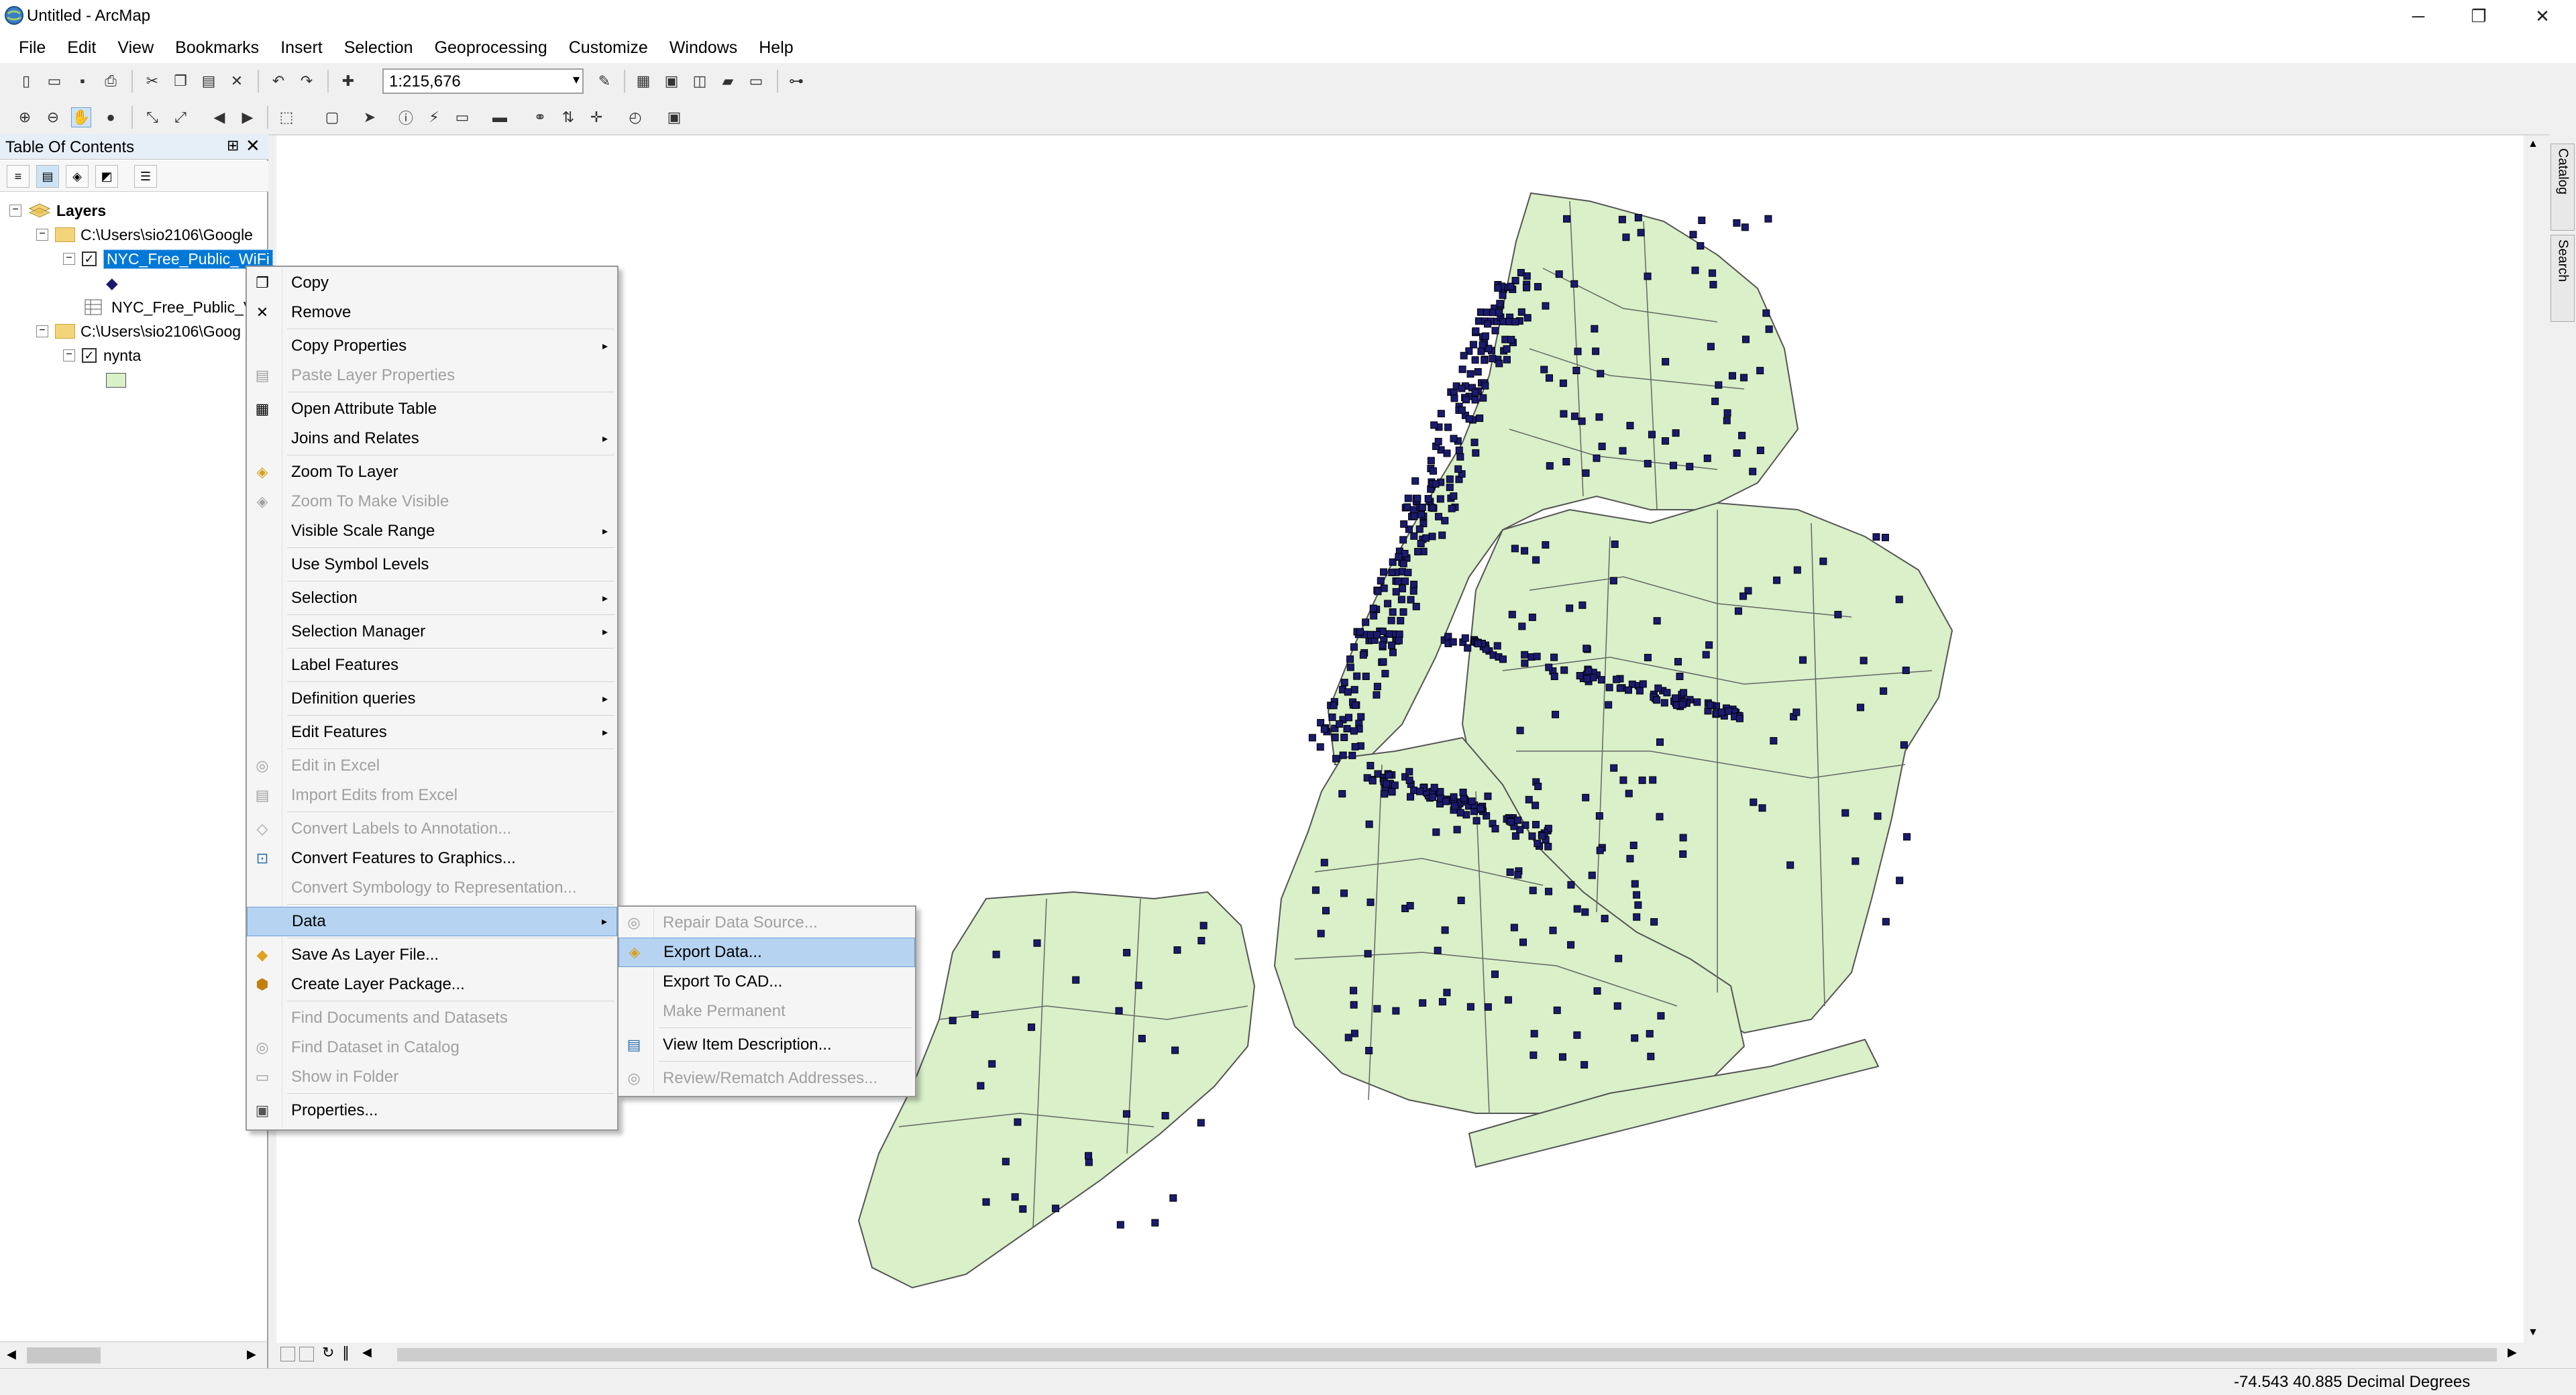 Image resolution: width=2576 pixels, height=1395 pixels. Describe the element at coordinates (432, 921) in the screenshot. I see `menu-item-data: Data ▸` at that location.